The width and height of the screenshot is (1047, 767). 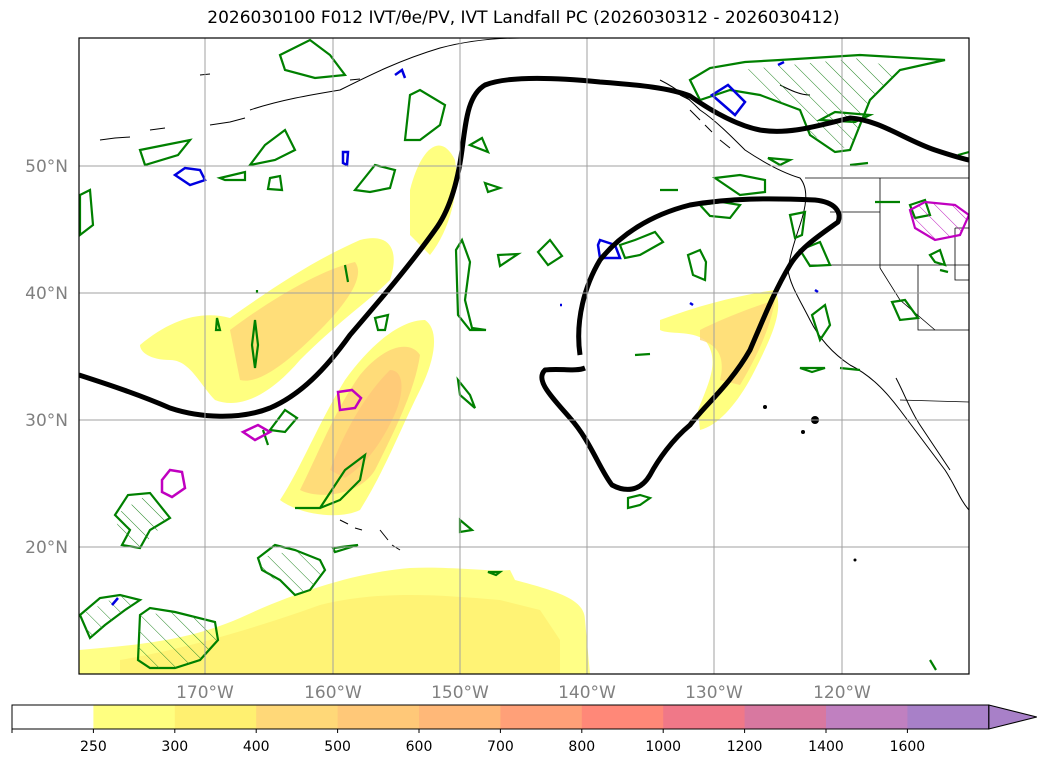 What do you see at coordinates (524, 729) in the screenshot?
I see `colorbar: 250 300 400 500 600 700 800 1000 1200 1400 1600` at bounding box center [524, 729].